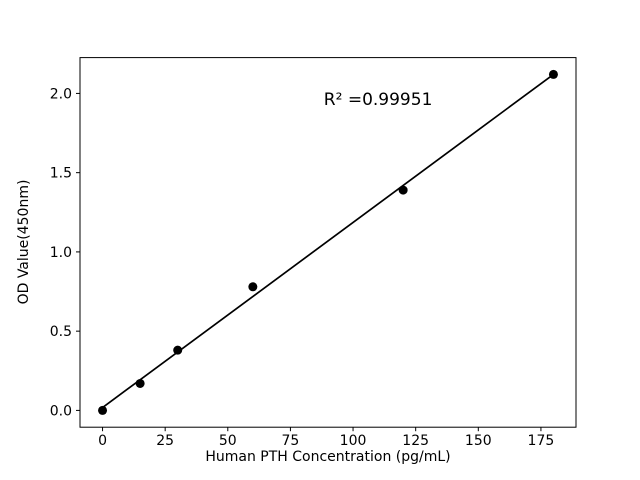 This screenshot has height=480, width=640. What do you see at coordinates (61, 411) in the screenshot?
I see `y-tick-label: 0.0` at bounding box center [61, 411].